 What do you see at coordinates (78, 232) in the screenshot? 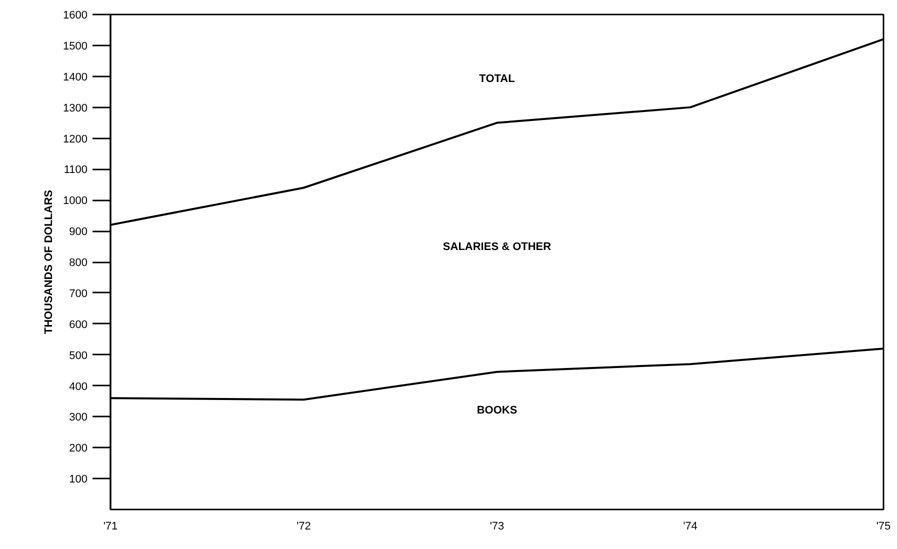
I see `y-tick-label: 900` at bounding box center [78, 232].